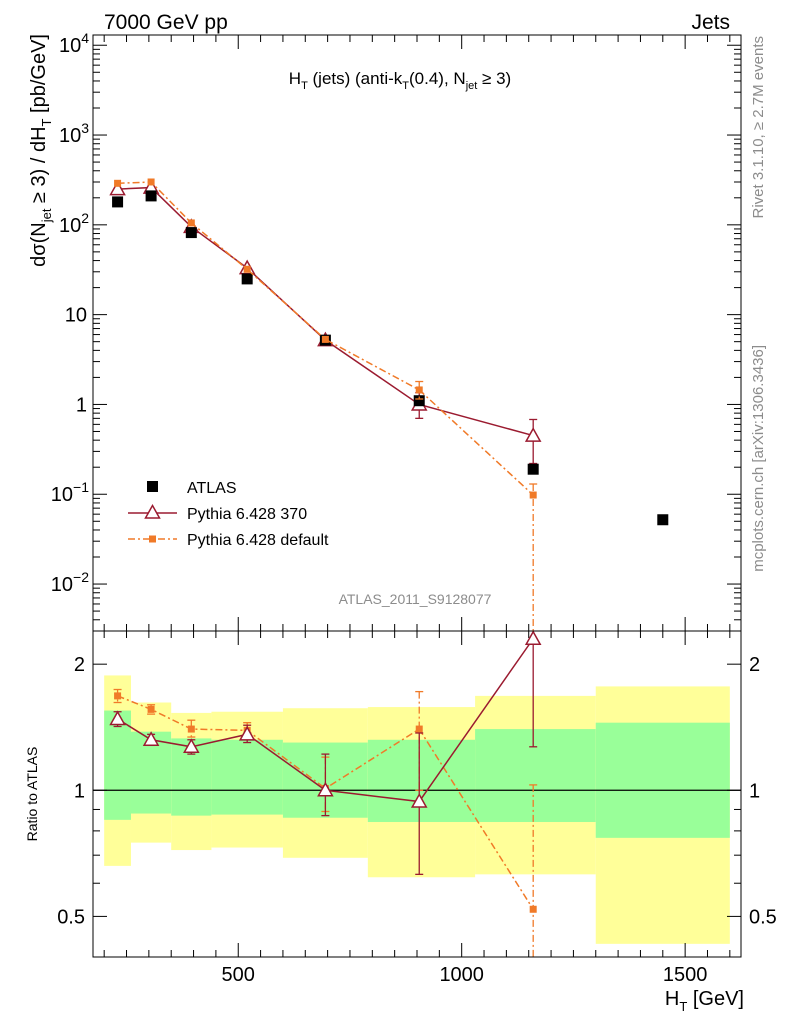  Describe the element at coordinates (79, 665) in the screenshot. I see `ratio-y-tick-label: 2` at that location.